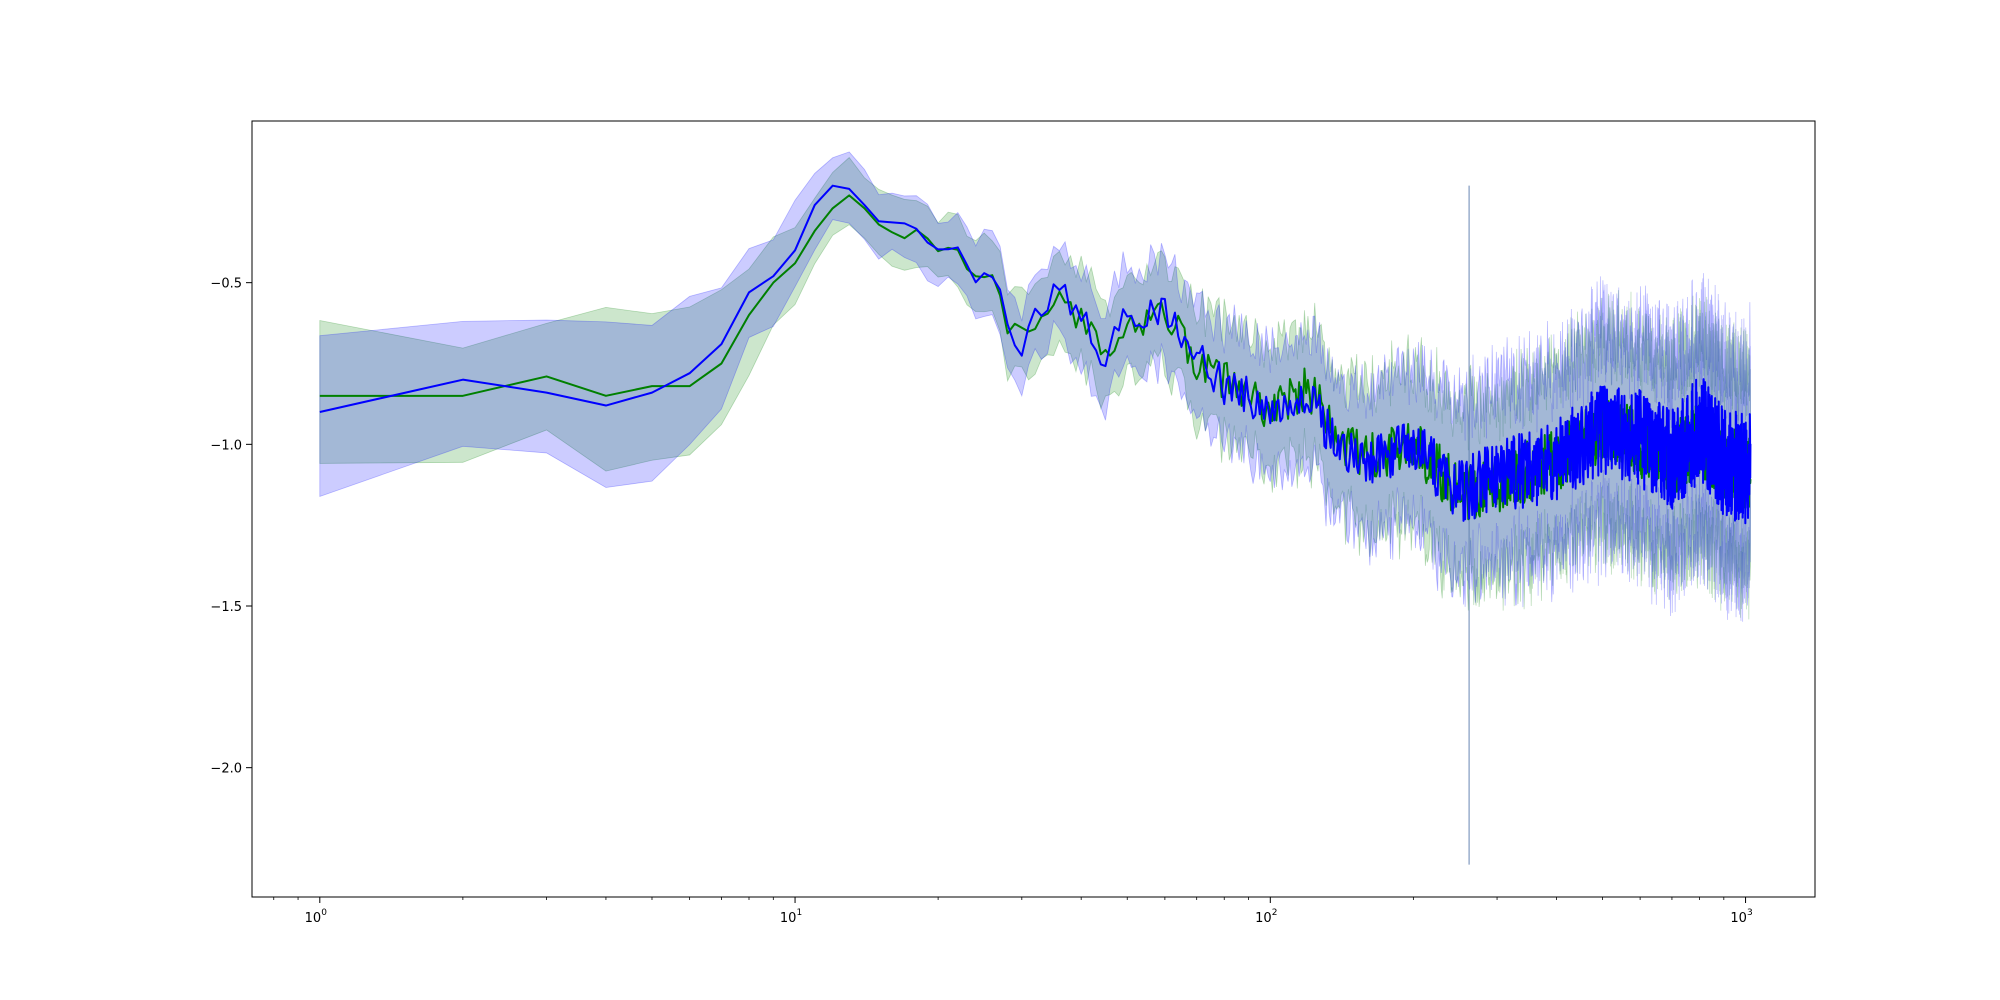 This screenshot has width=2000, height=1000. What do you see at coordinates (799, 913) in the screenshot?
I see `x-tick-exponent: 1` at bounding box center [799, 913].